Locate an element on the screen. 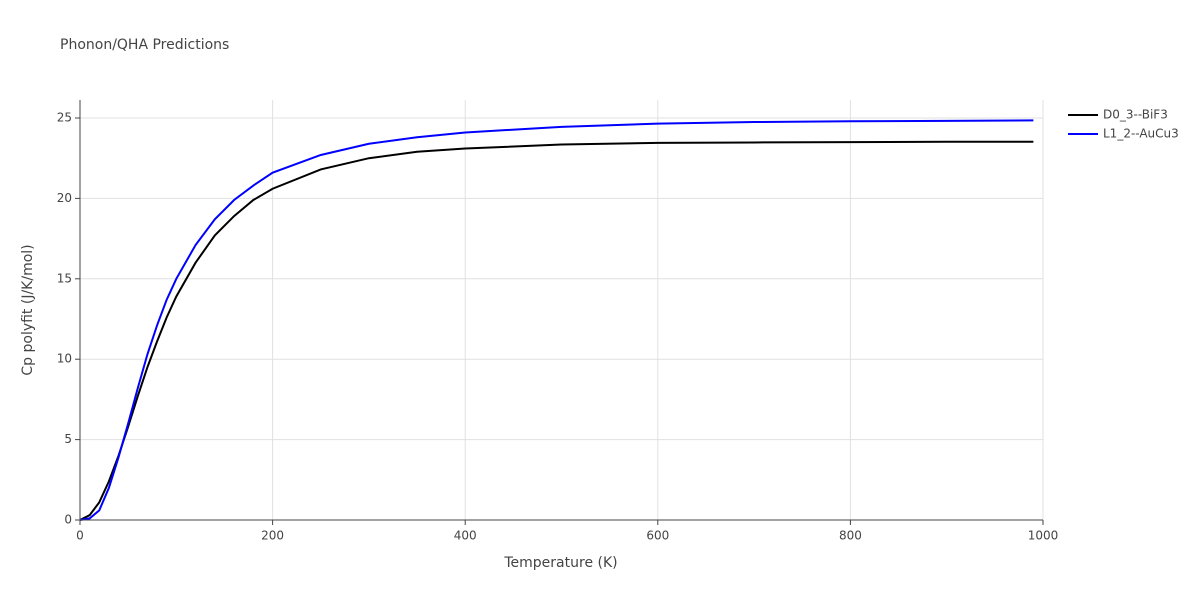 The width and height of the screenshot is (1200, 600). y-tick-label: 20 is located at coordinates (64, 198).